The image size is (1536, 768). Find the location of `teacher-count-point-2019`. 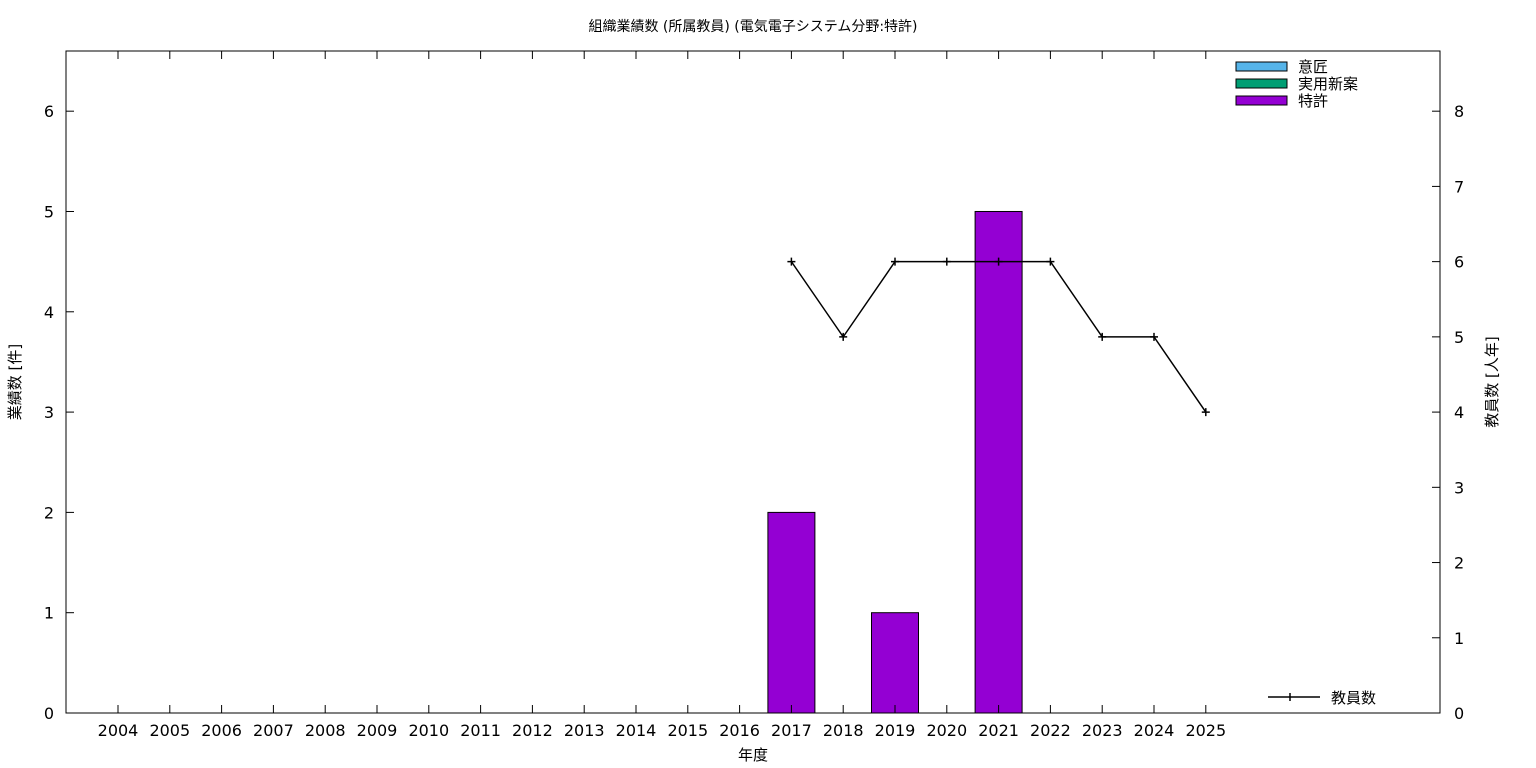

teacher-count-point-2019 is located at coordinates (895, 261).